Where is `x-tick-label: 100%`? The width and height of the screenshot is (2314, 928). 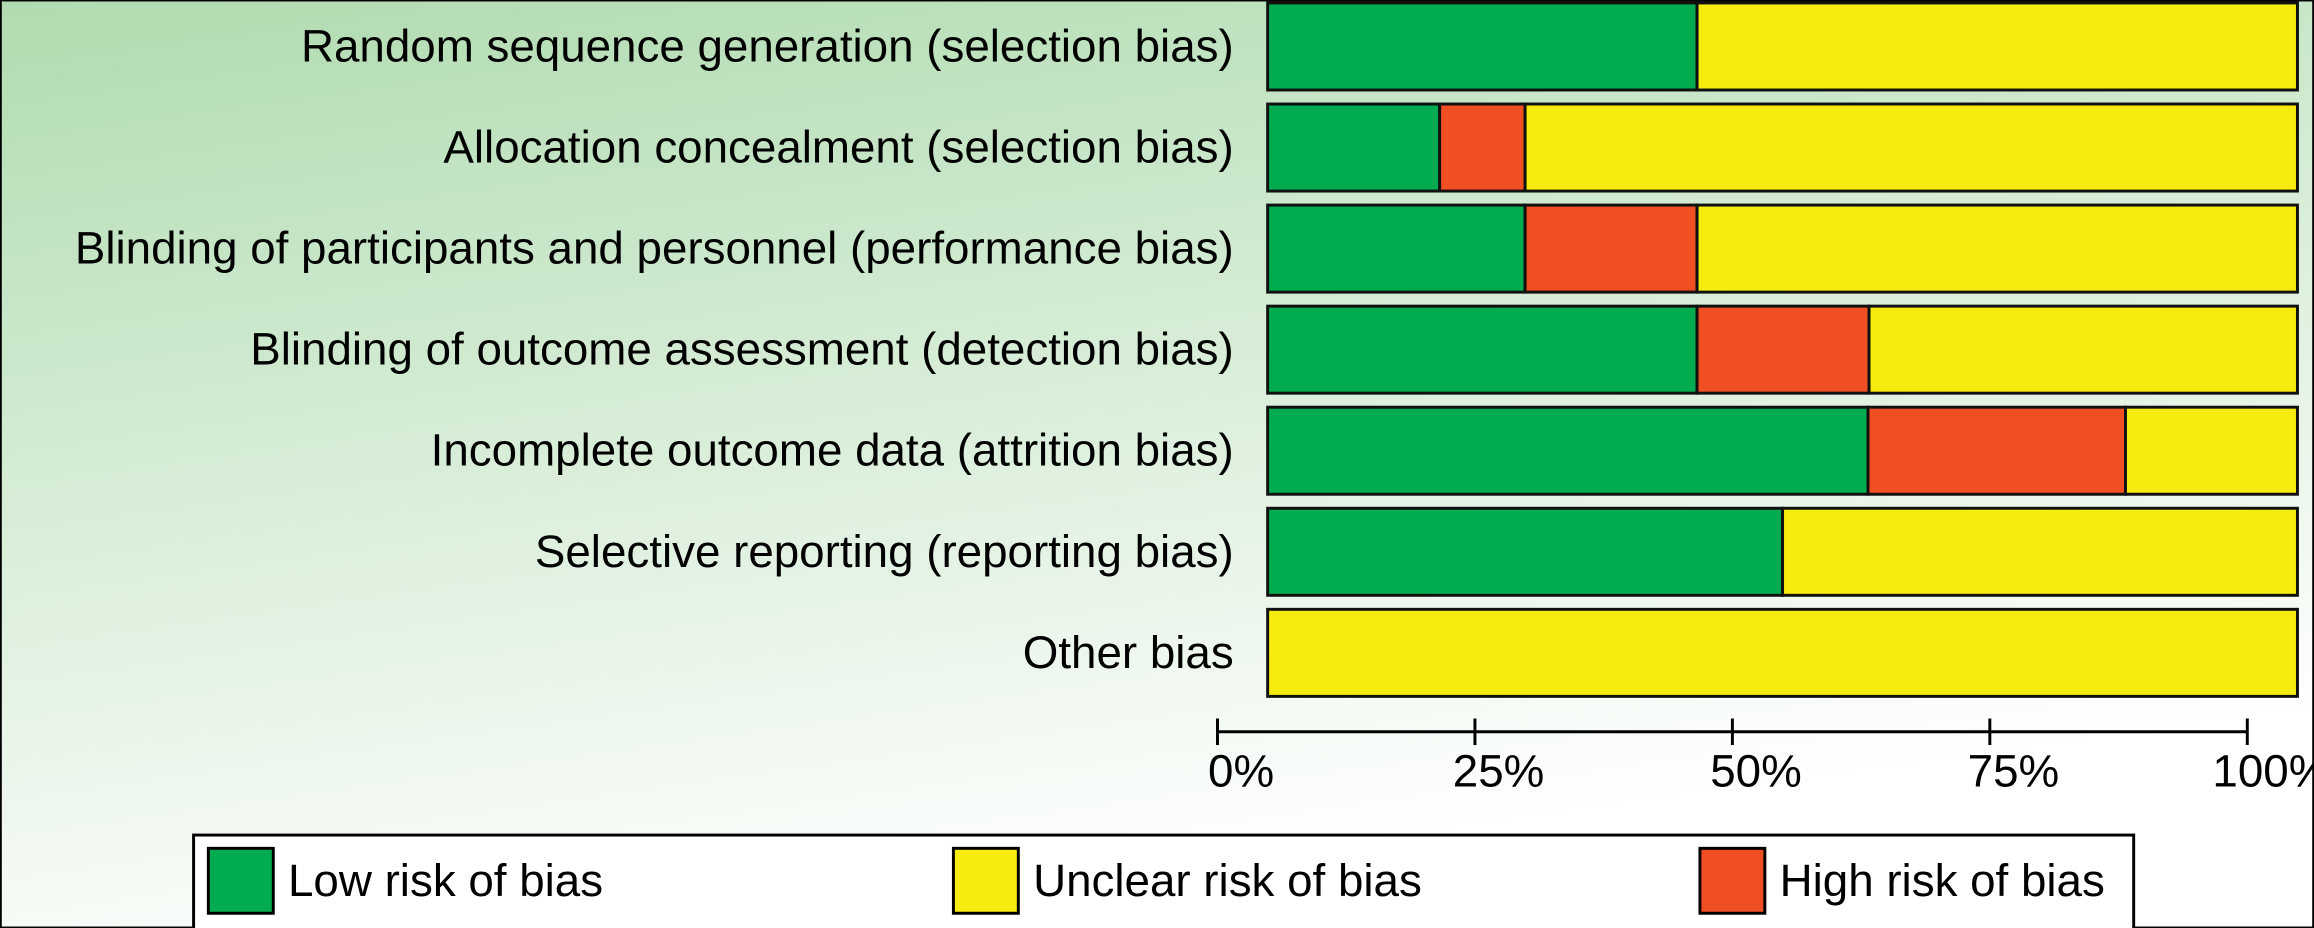 x-tick-label: 100% is located at coordinates (2263, 771).